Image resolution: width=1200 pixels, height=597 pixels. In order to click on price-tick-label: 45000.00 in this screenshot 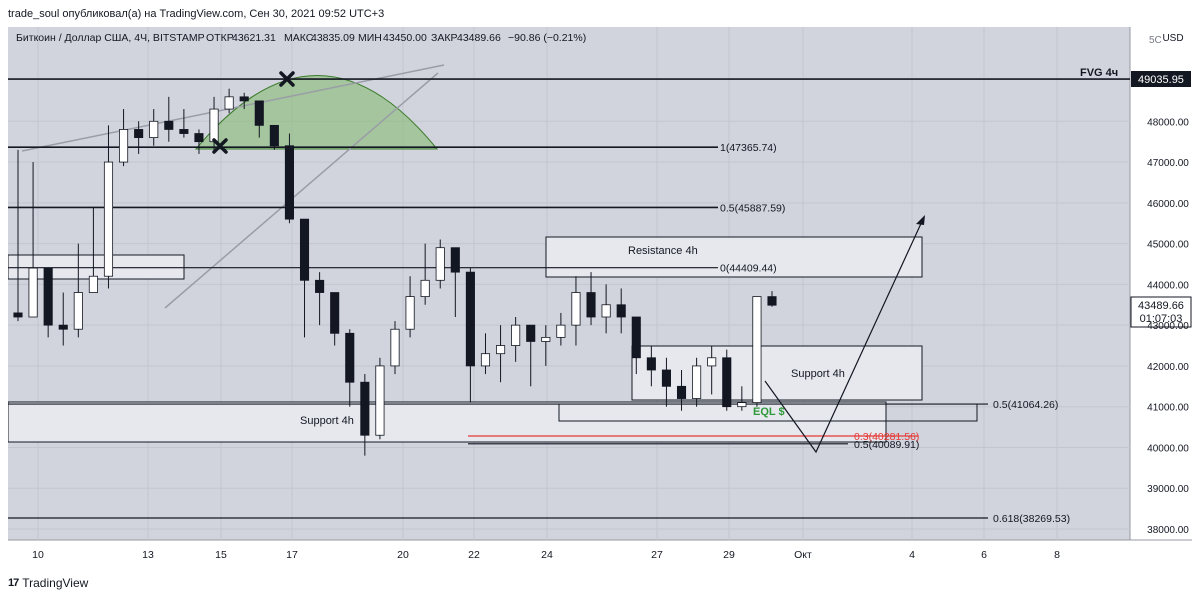, I will do `click(1168, 245)`.